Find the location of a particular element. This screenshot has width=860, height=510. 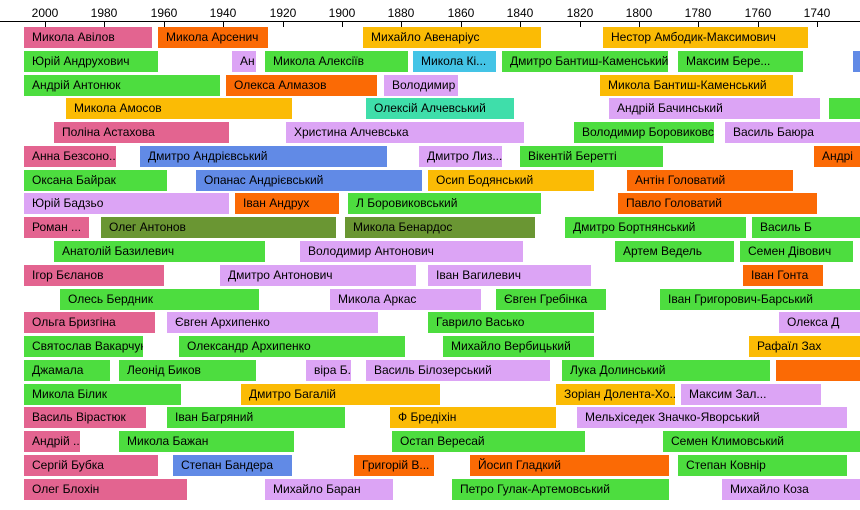

timeline-bar: Микола Бенардос is located at coordinates (440, 227).